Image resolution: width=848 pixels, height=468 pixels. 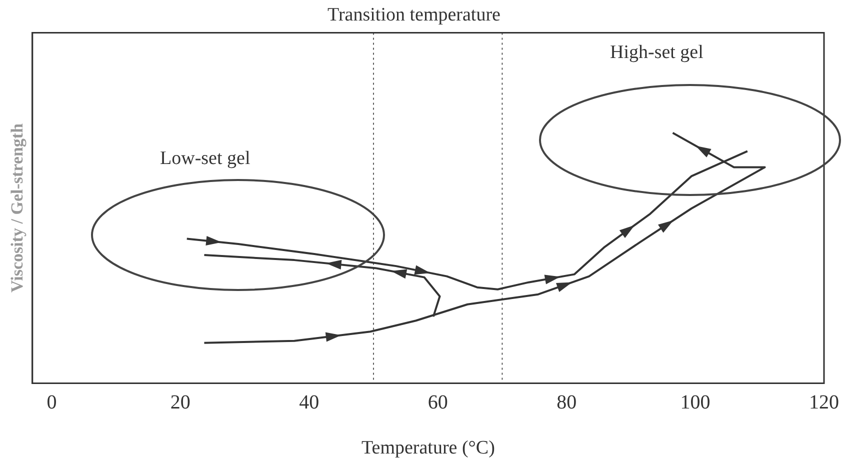 What do you see at coordinates (180, 402) in the screenshot?
I see `x-tick-label: 20` at bounding box center [180, 402].